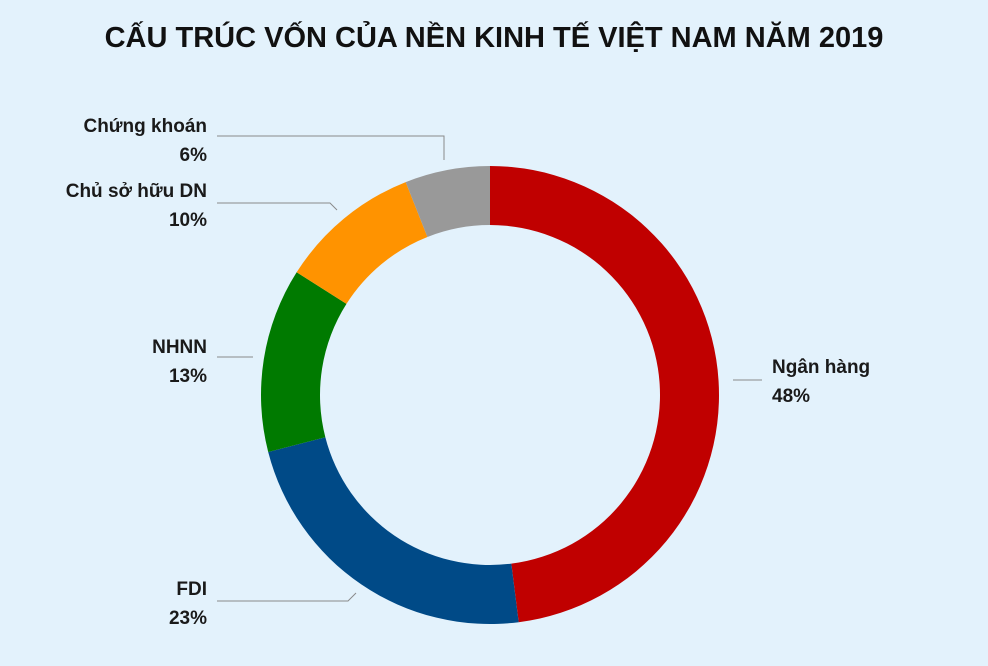 This screenshot has width=988, height=666. Describe the element at coordinates (362, 243) in the screenshot. I see `slice-chu-so-huu-dn` at that location.